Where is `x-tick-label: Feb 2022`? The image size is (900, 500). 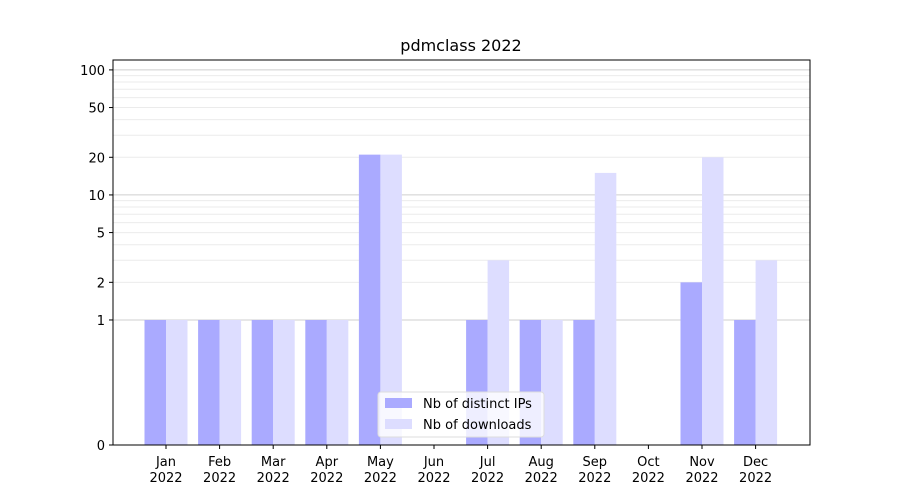
x-tick-label: Feb 2022 is located at coordinates (219, 470).